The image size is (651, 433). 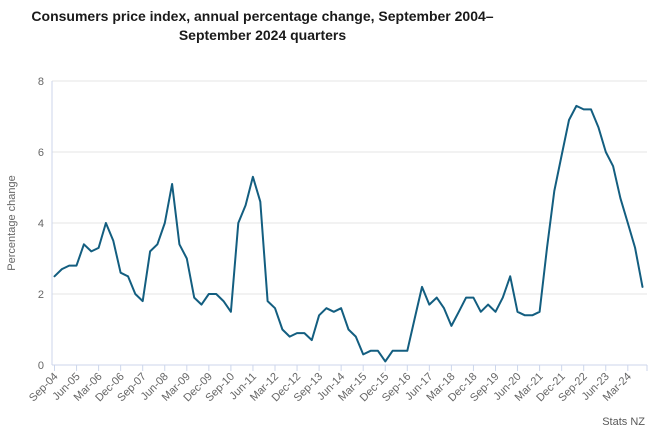 I want to click on y-axis-label: 4, so click(x=41, y=224).